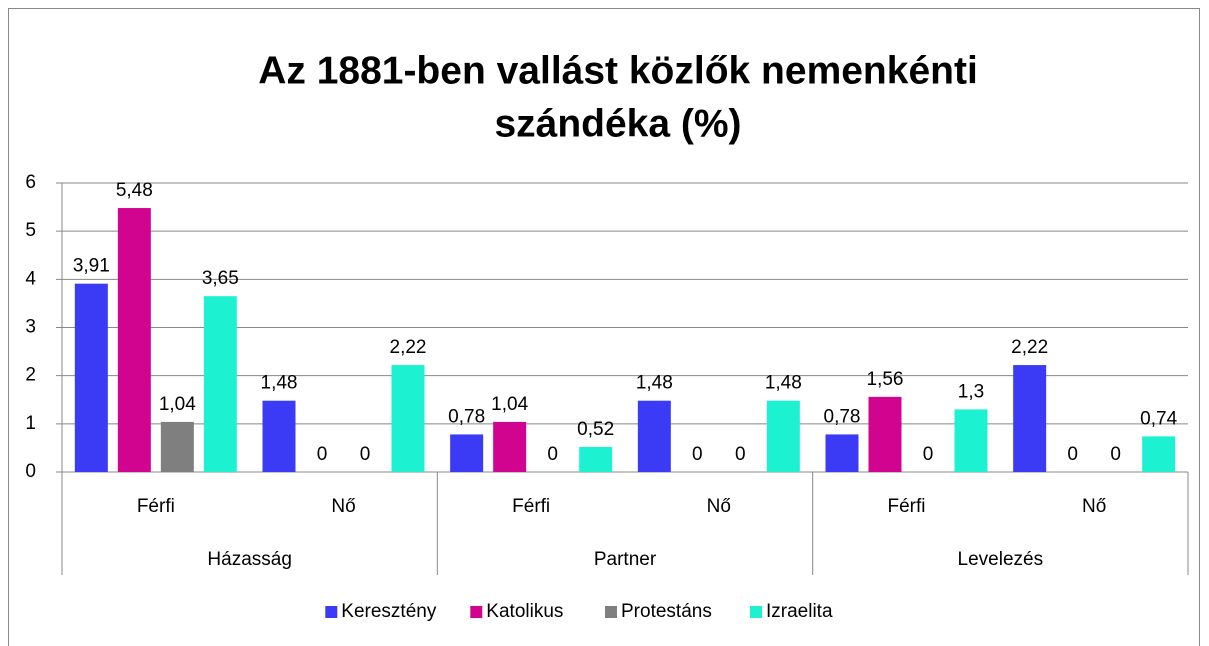 The height and width of the screenshot is (646, 1209). What do you see at coordinates (885, 379) in the screenshot?
I see `data-label: 1,56` at bounding box center [885, 379].